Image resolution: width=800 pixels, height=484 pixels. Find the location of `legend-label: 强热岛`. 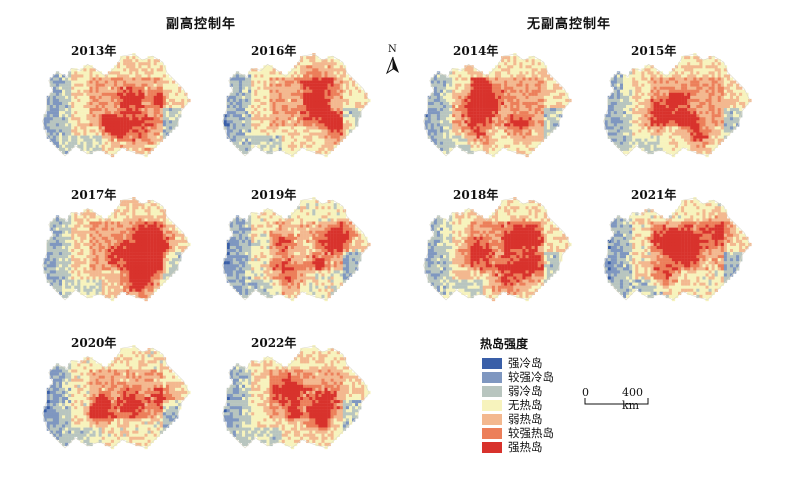

legend-label: 强热岛 is located at coordinates (525, 447).